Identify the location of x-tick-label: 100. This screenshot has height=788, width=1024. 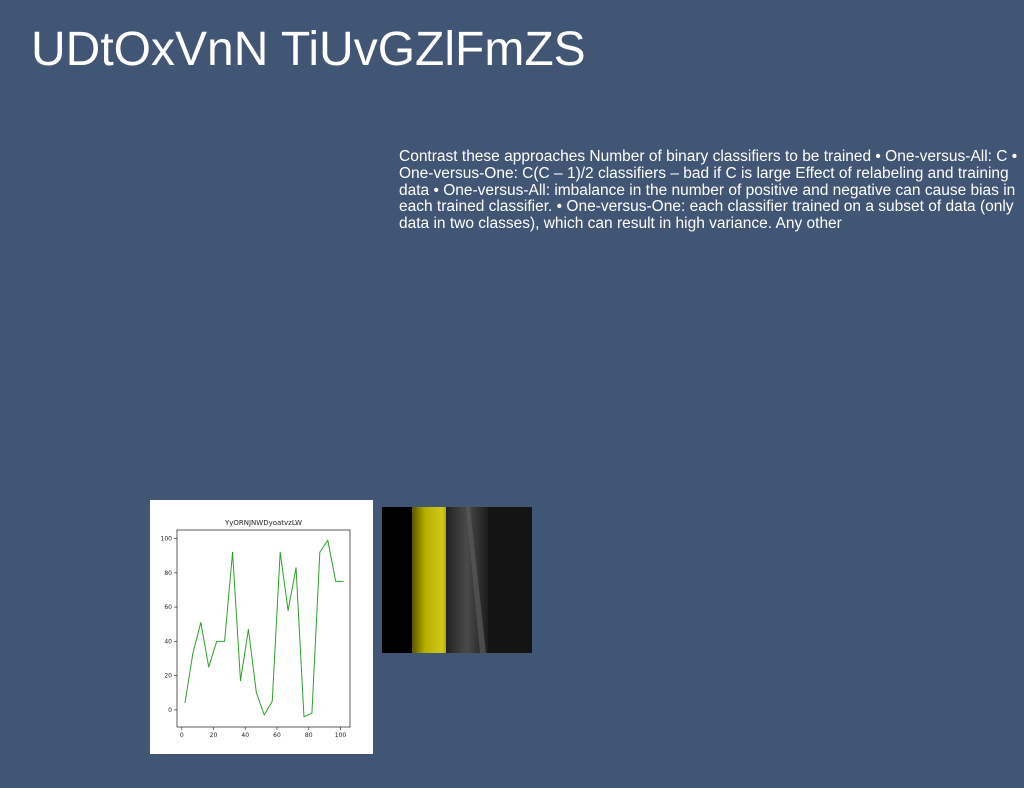
(341, 735).